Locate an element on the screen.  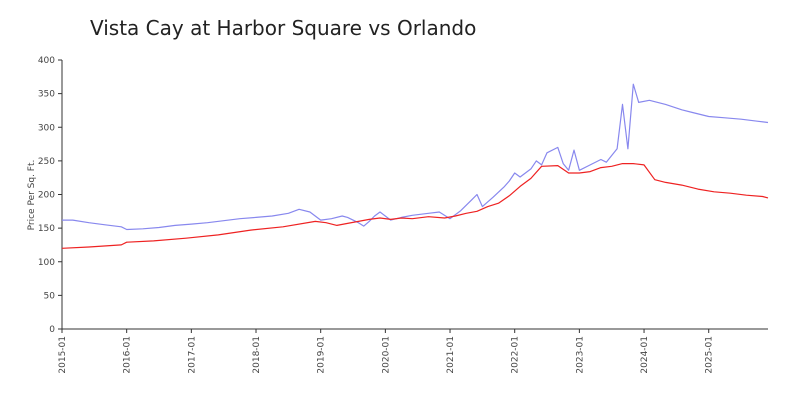
x-tick-label: 2018-01 is located at coordinates (257, 355).